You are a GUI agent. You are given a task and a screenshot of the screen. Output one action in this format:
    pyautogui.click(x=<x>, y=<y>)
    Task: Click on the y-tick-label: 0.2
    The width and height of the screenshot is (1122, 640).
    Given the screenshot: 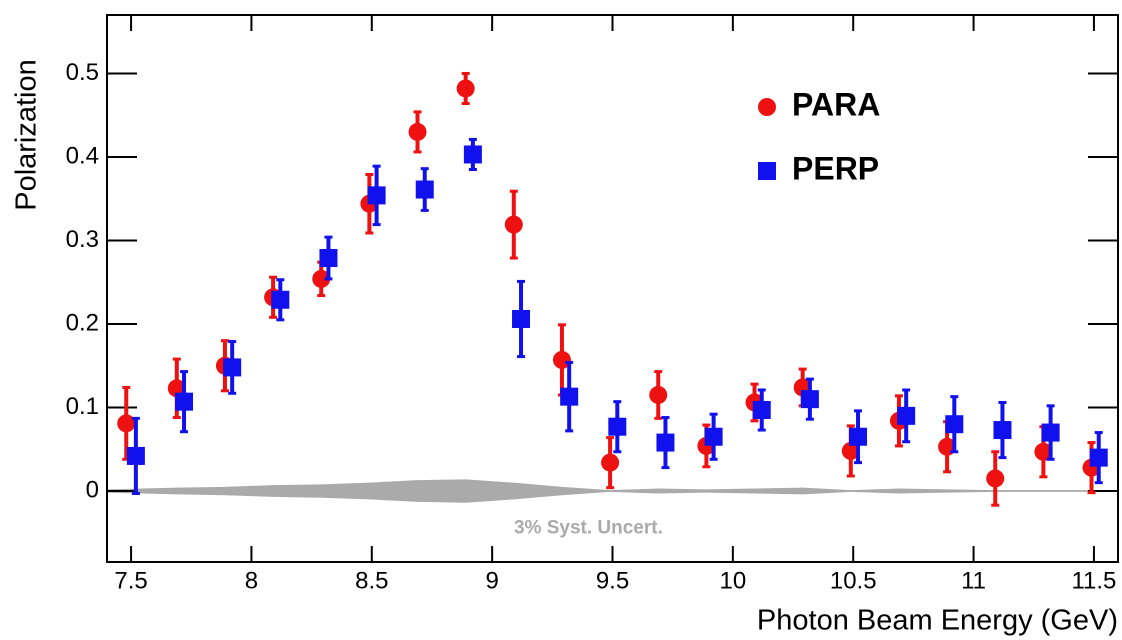 What is the action you would take?
    pyautogui.click(x=82, y=322)
    